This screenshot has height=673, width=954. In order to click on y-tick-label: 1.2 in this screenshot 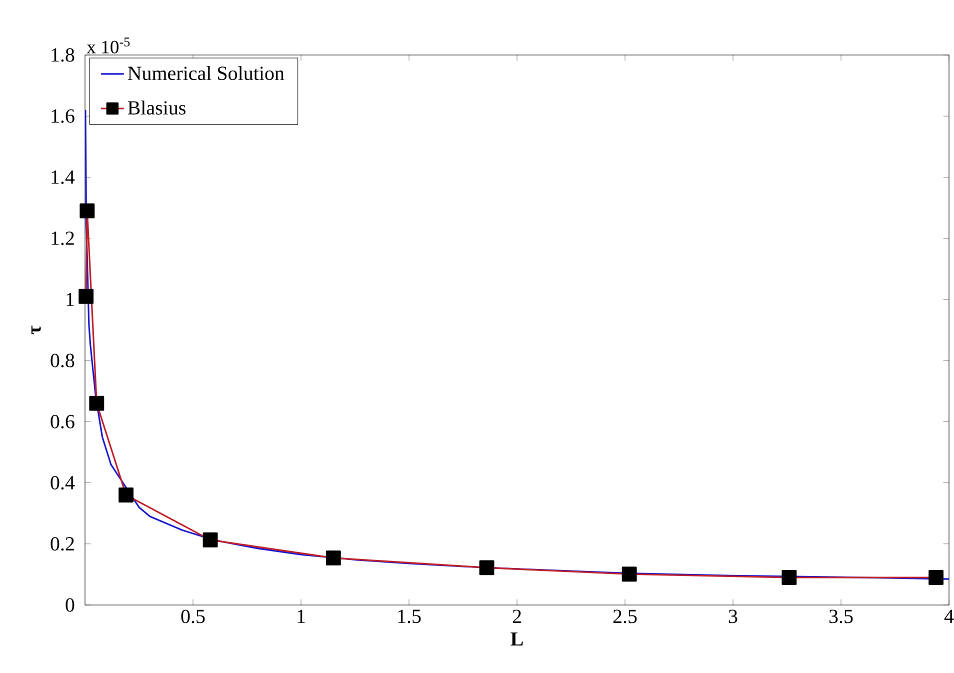, I will do `click(63, 239)`.